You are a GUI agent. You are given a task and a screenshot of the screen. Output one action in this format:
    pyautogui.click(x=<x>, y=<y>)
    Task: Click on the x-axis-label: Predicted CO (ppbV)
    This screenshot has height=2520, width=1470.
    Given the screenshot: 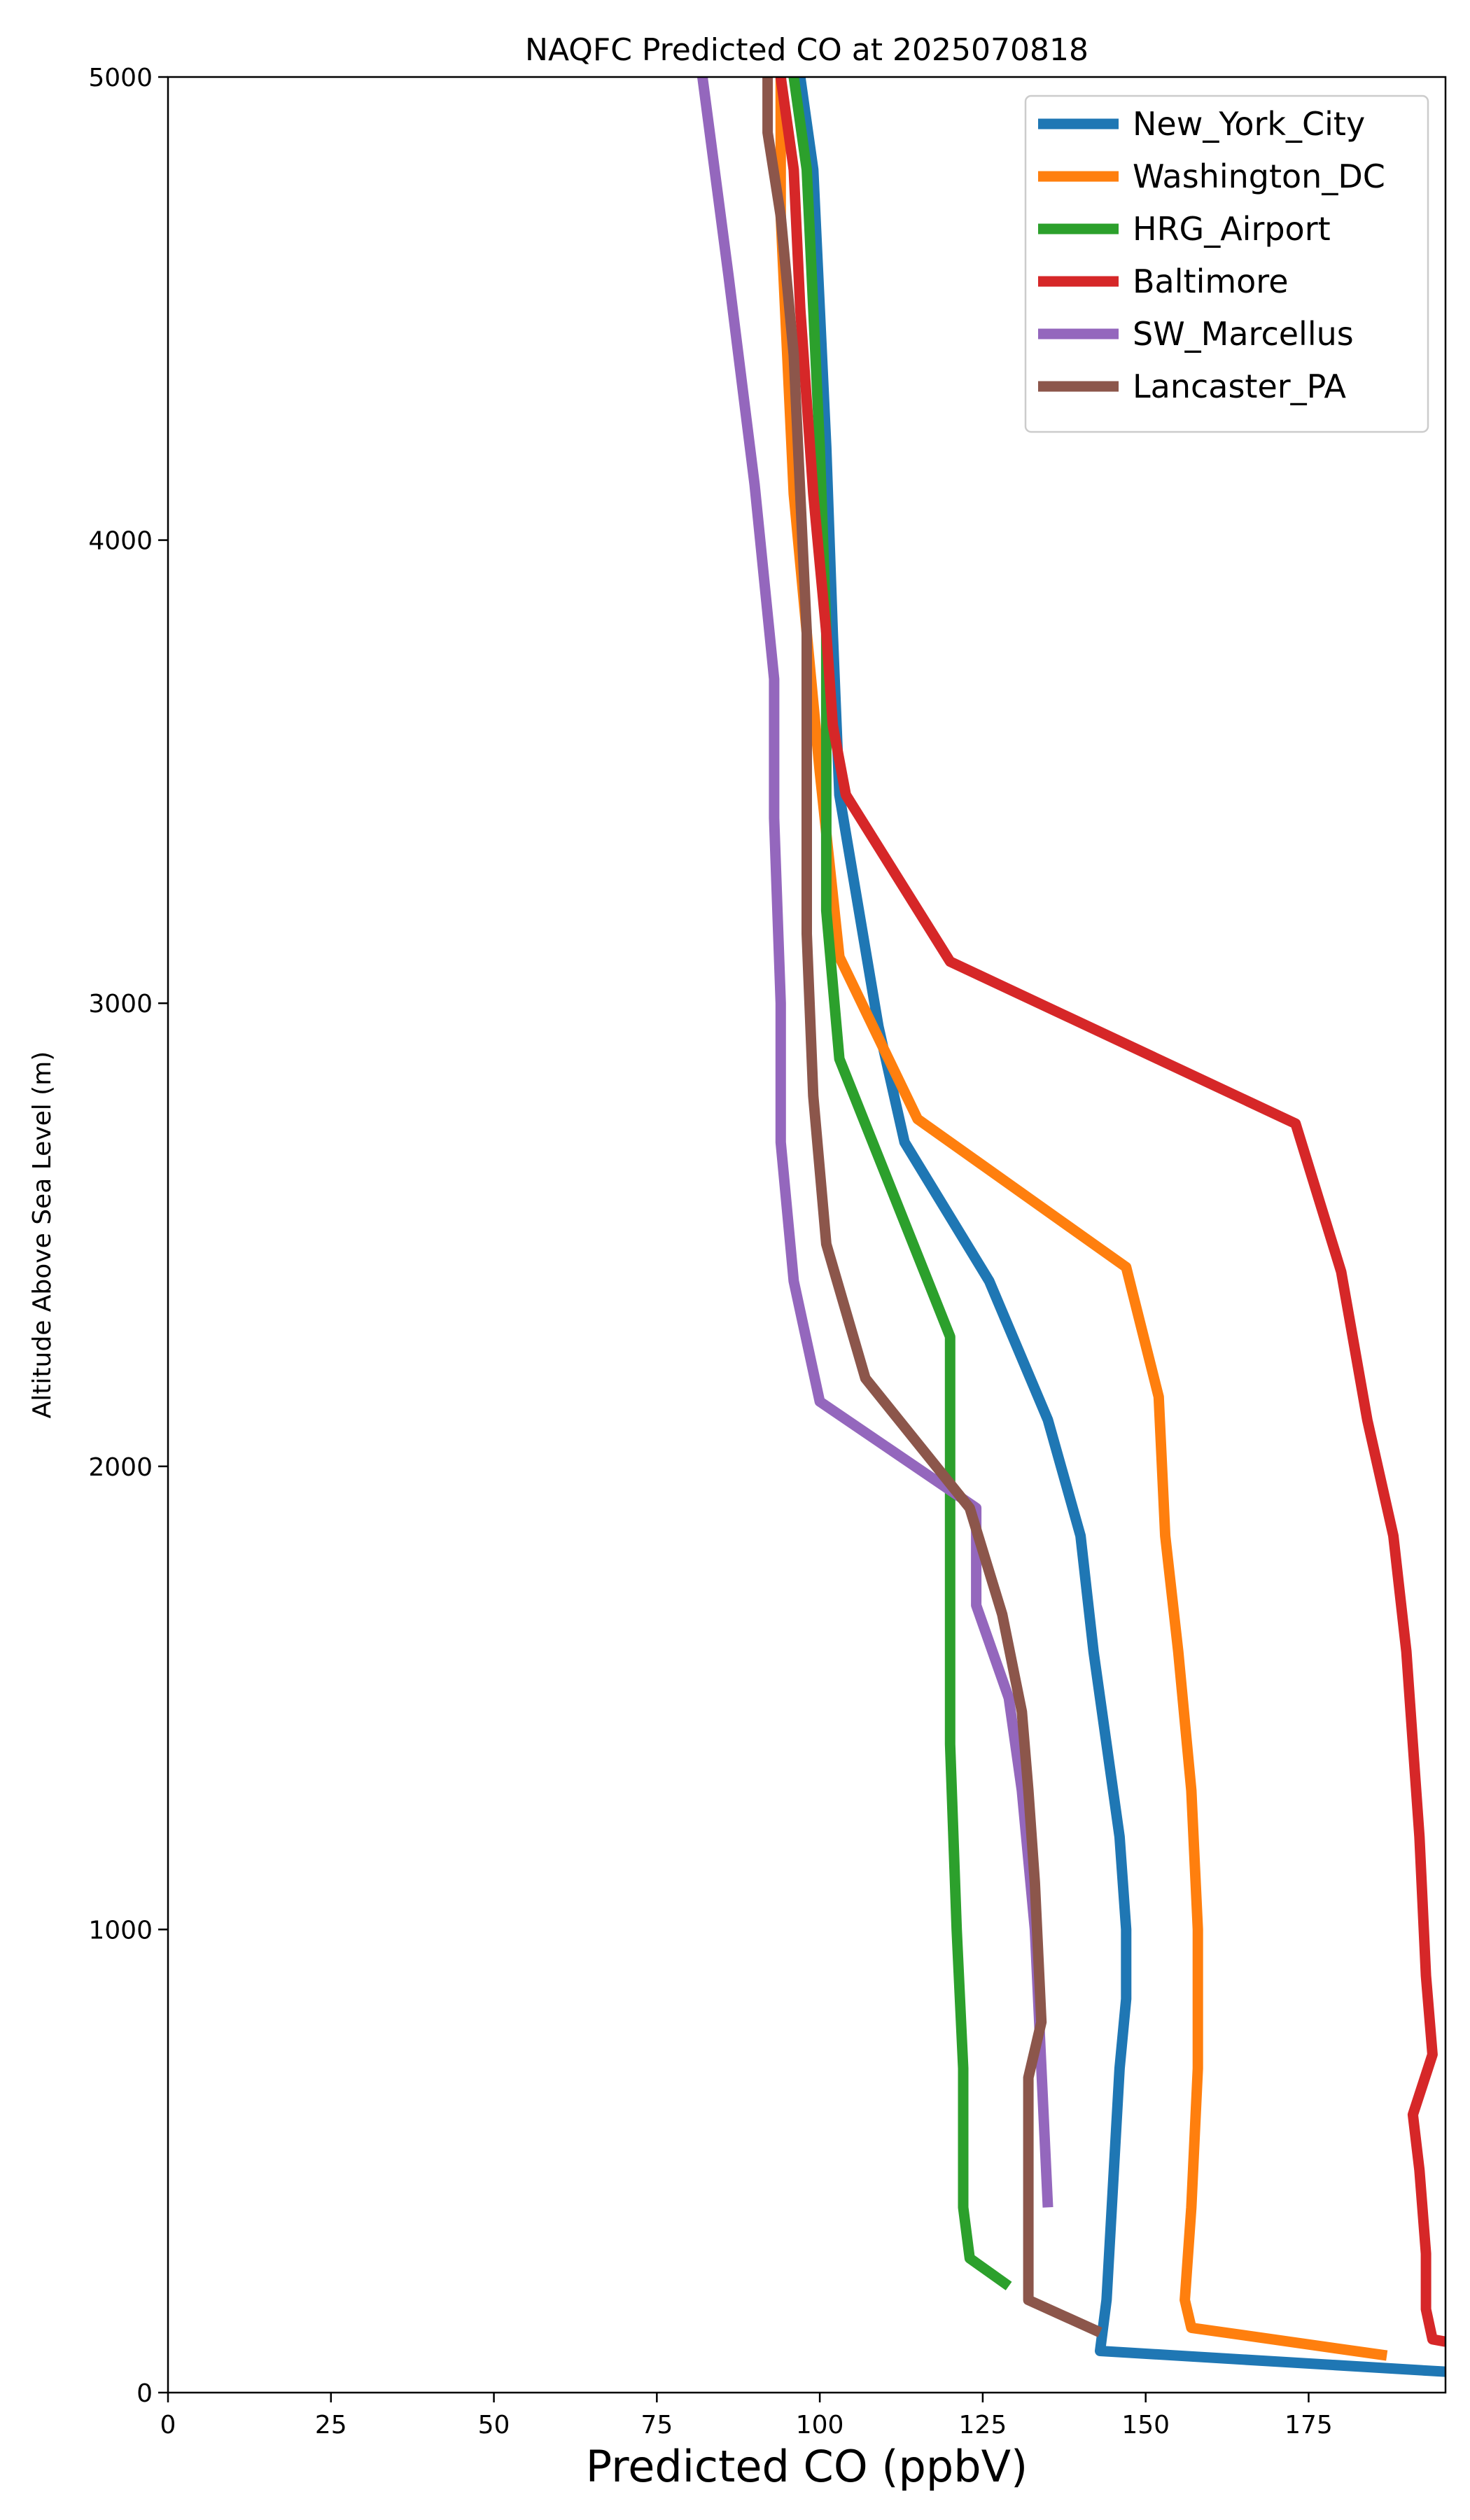 What is the action you would take?
    pyautogui.click(x=807, y=2466)
    